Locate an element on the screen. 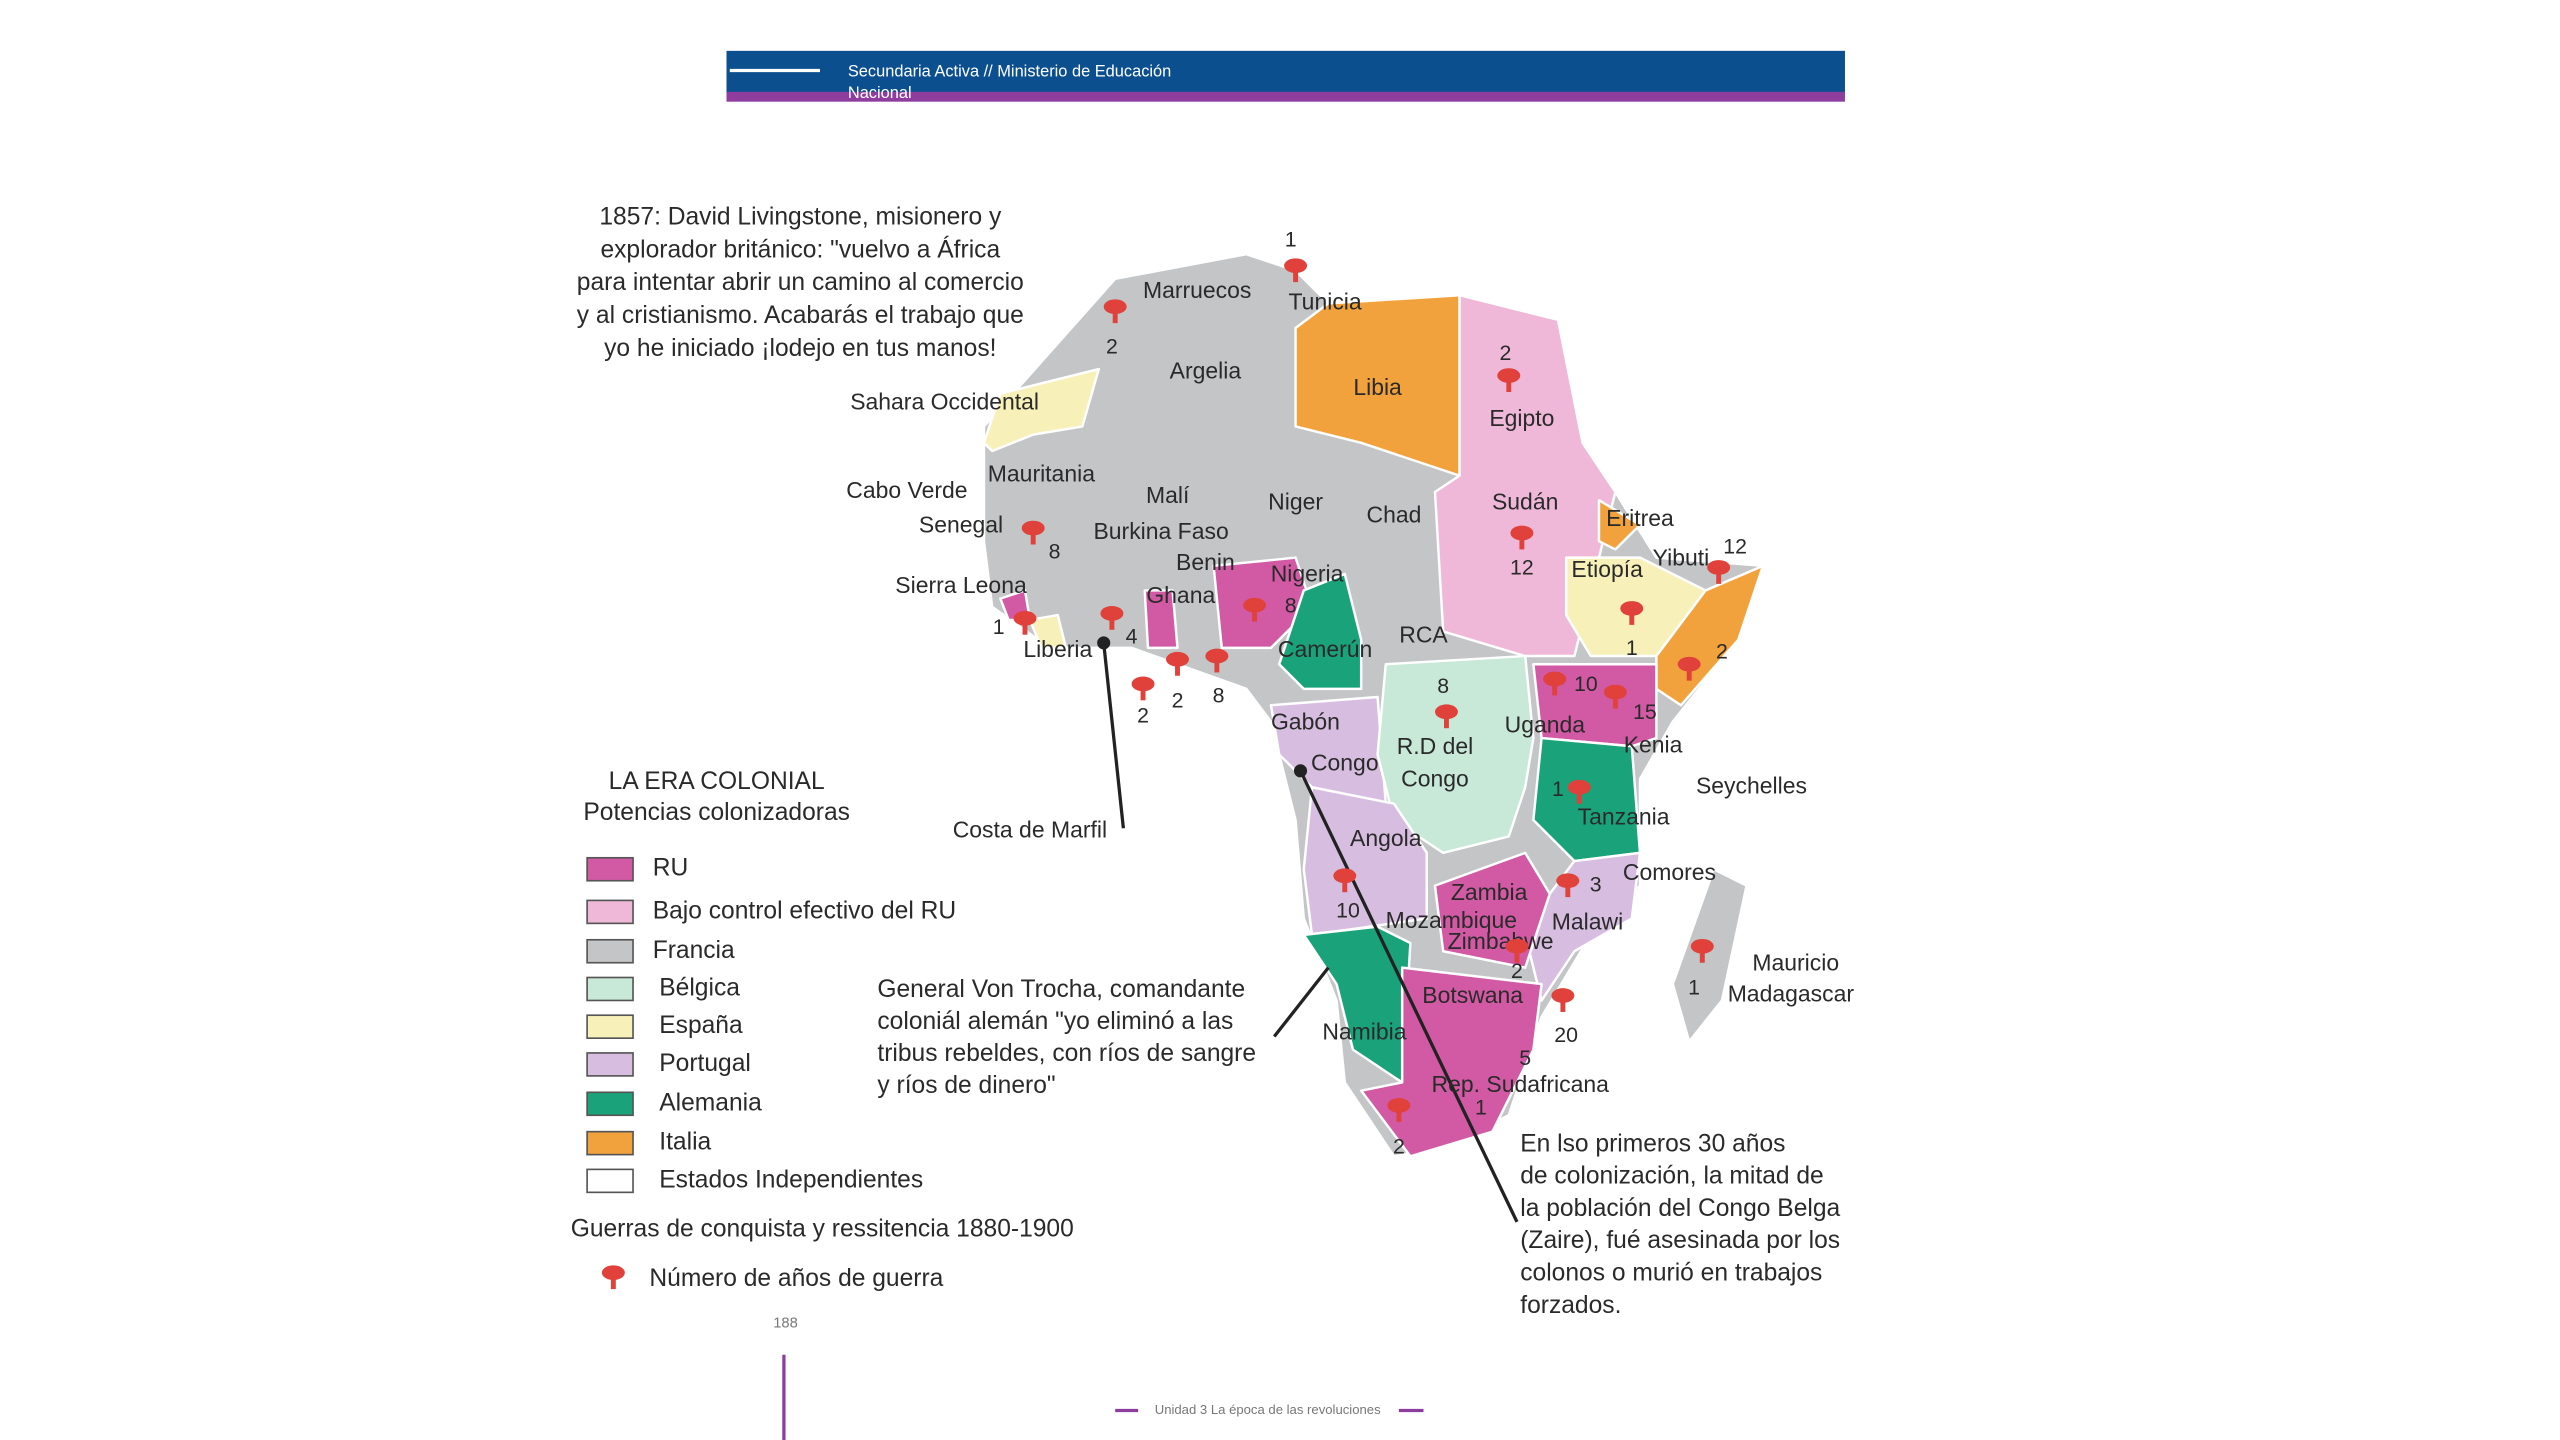 This screenshot has height=1440, width=2560. annotation-line: tribus rebeldes, con ríos de sangre is located at coordinates (1066, 1053).